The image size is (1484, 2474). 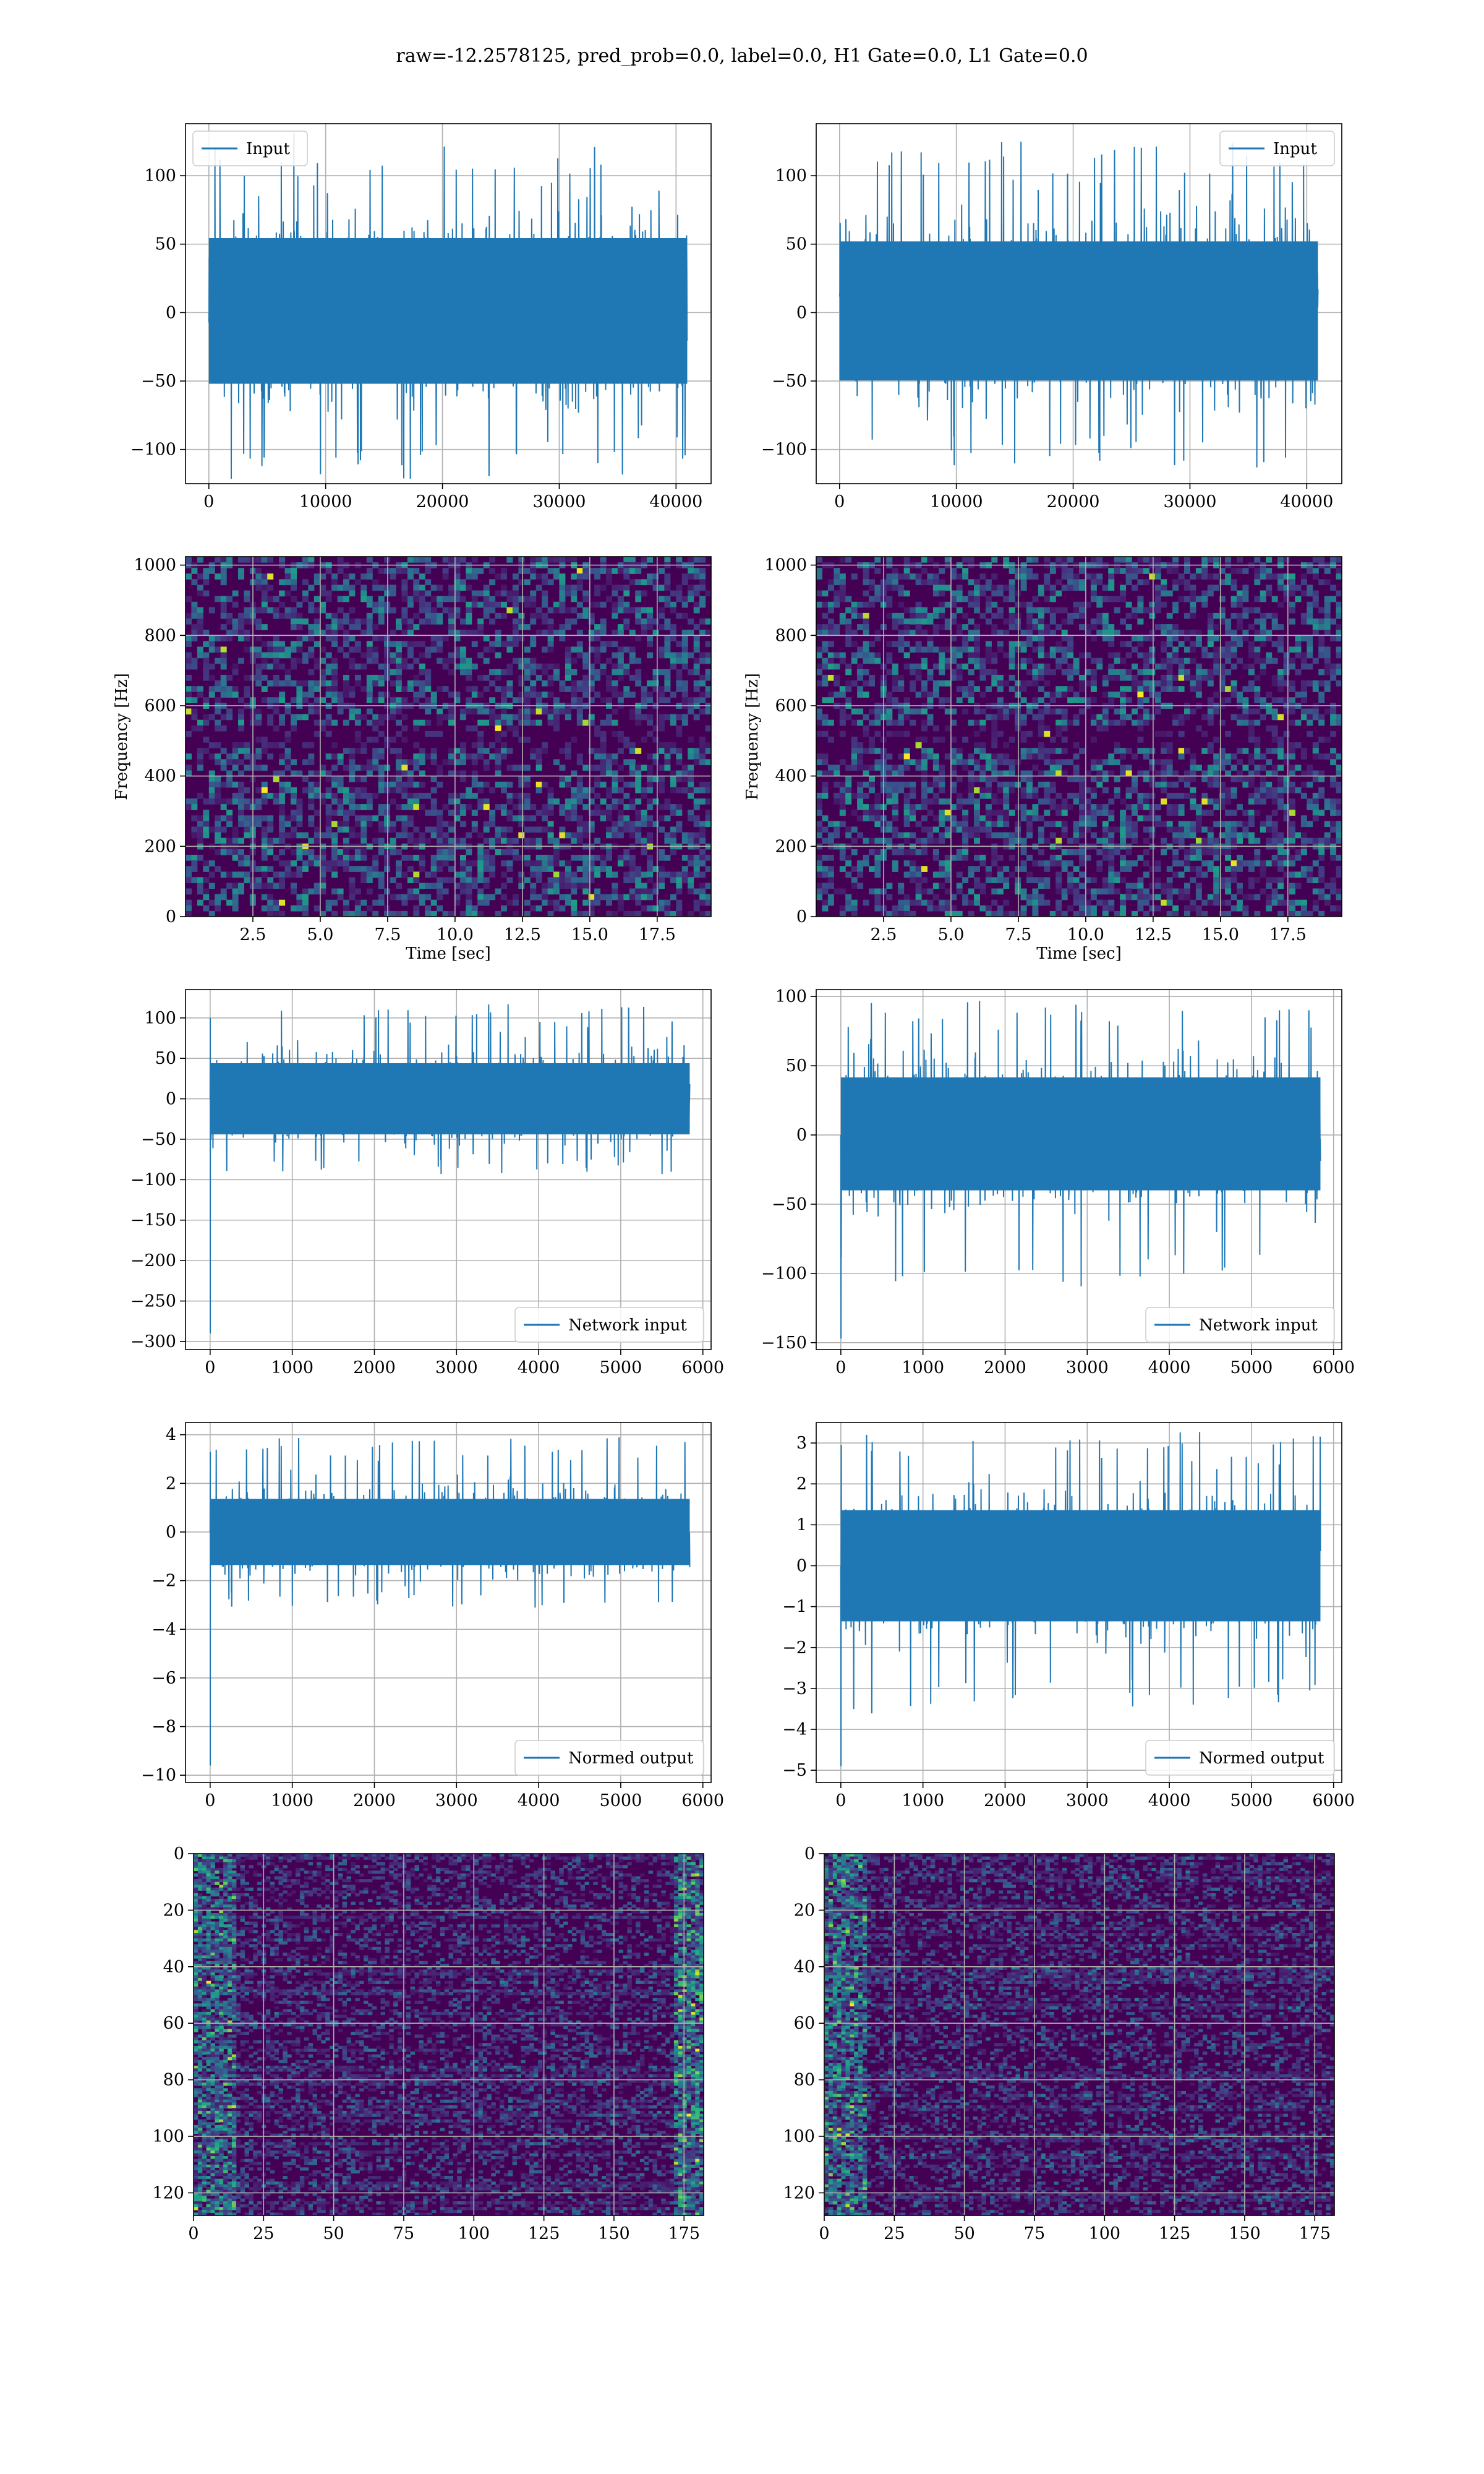 What do you see at coordinates (153, 1301) in the screenshot?
I see `y-tick-label: −250` at bounding box center [153, 1301].